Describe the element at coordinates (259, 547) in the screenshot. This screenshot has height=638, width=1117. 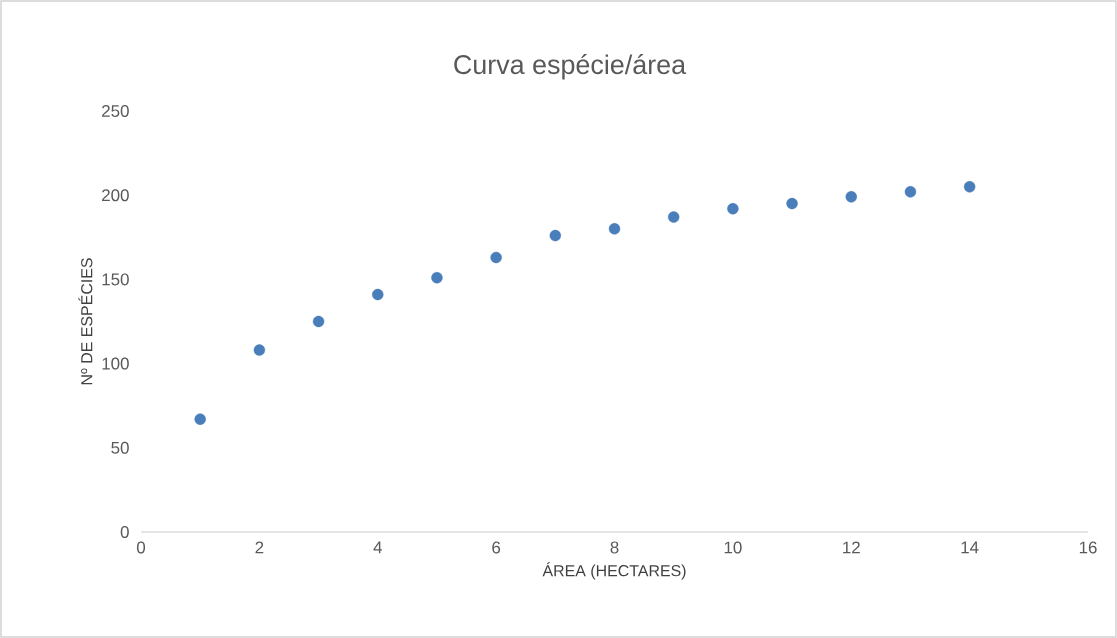
I see `x-tick-label: 2` at that location.